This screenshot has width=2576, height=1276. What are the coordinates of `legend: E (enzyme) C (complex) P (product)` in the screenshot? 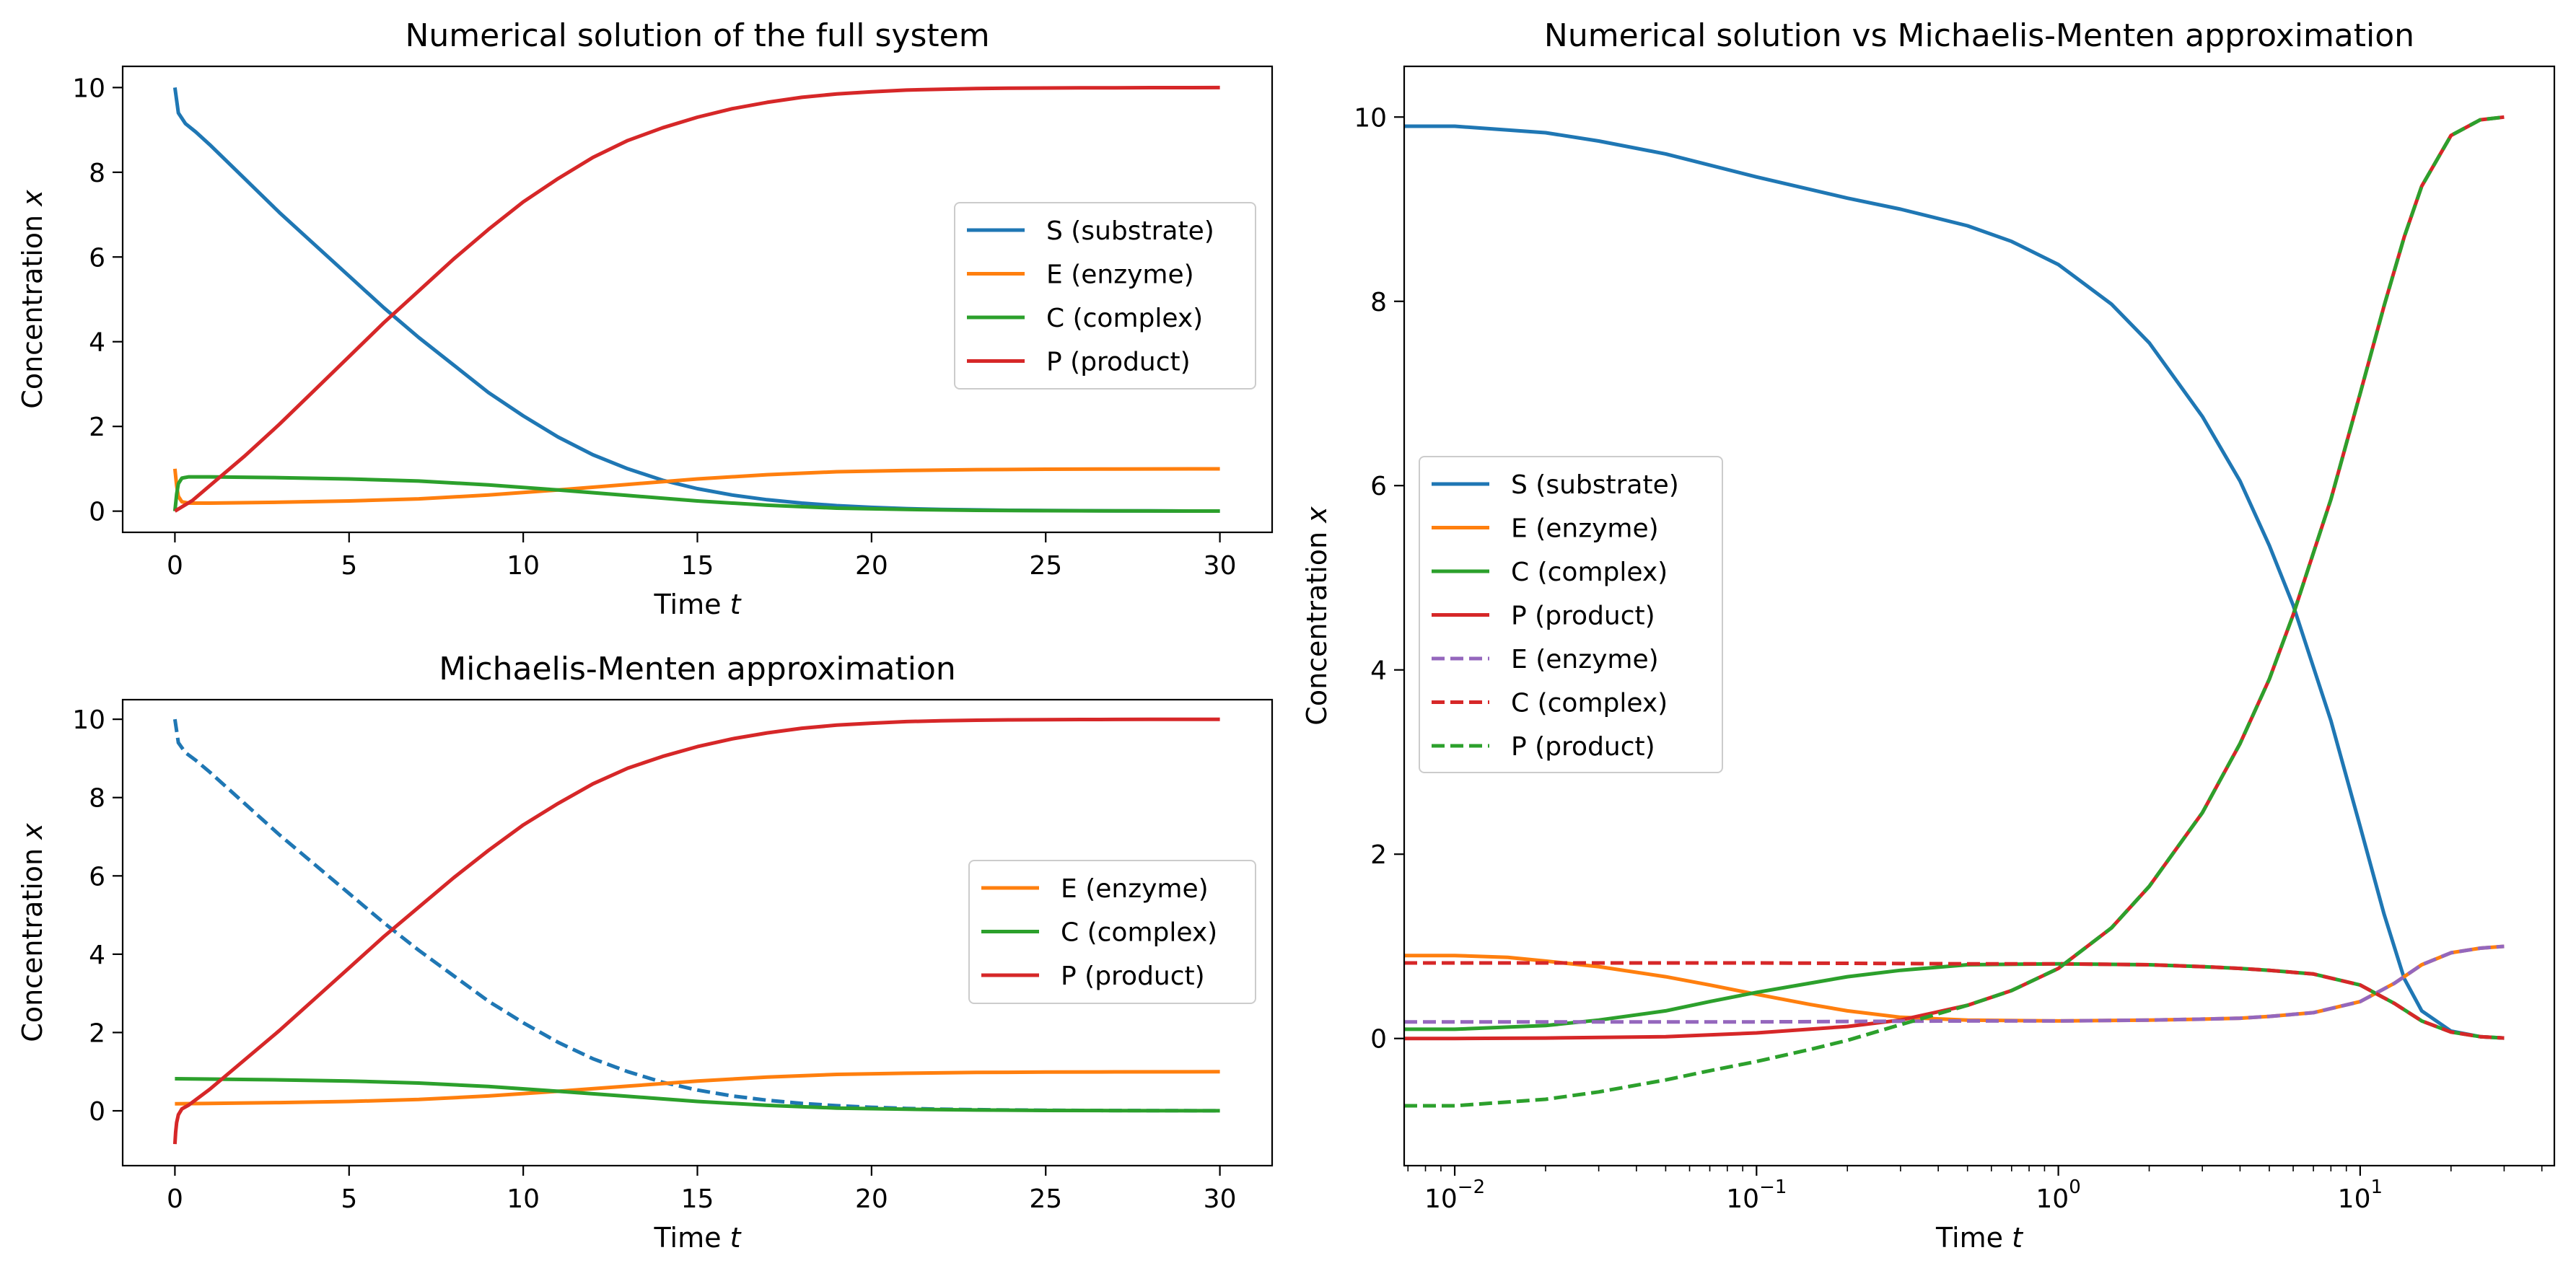 It's located at (1112, 932).